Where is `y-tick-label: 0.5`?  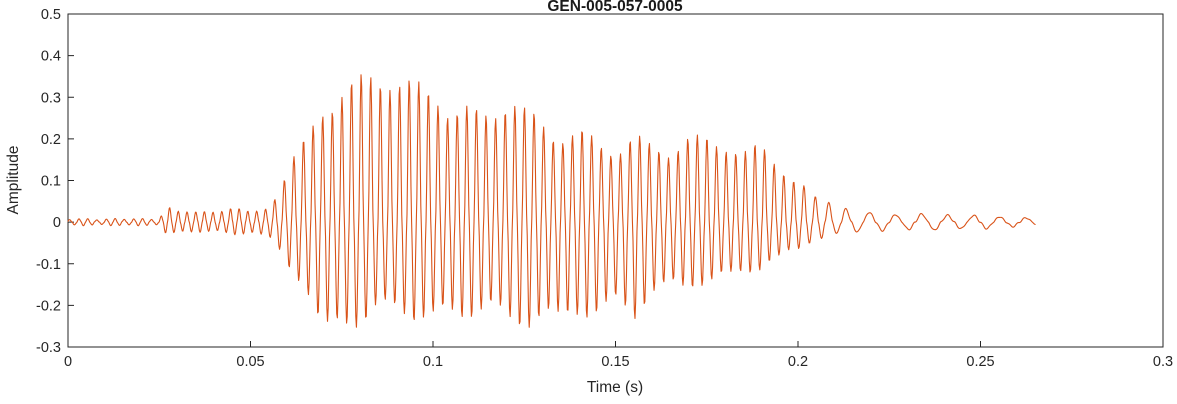
y-tick-label: 0.5 is located at coordinates (51, 15).